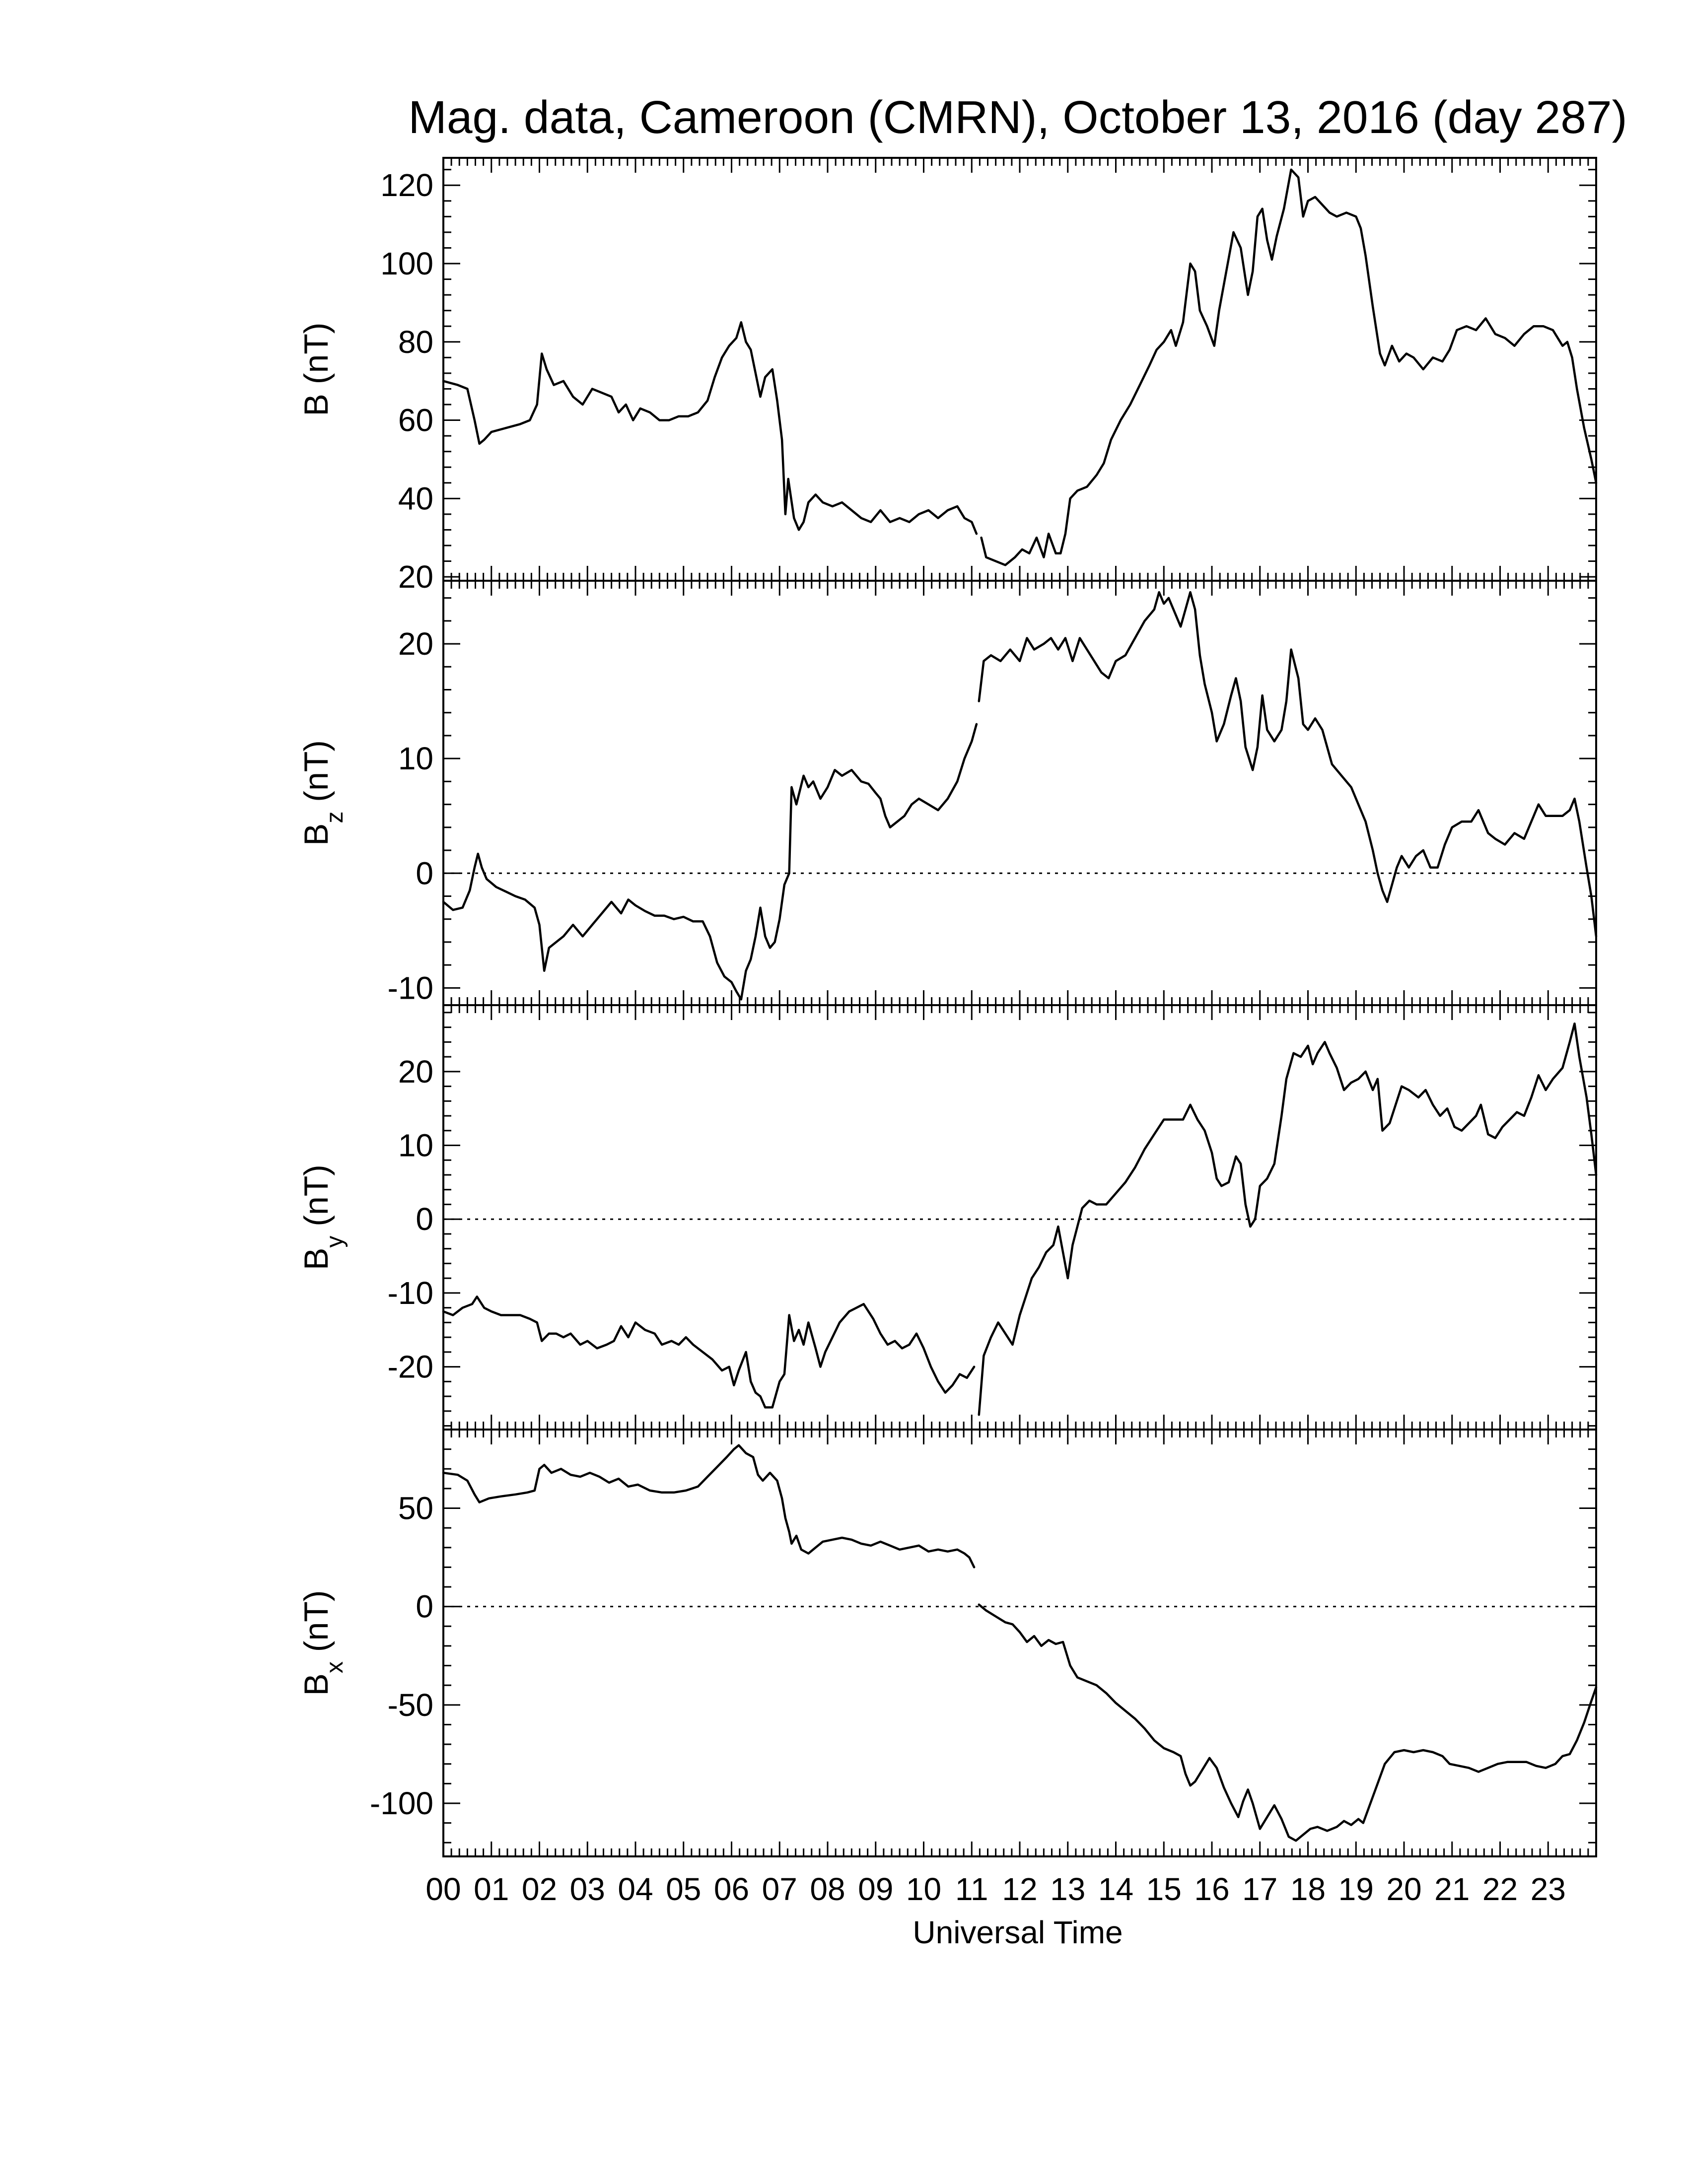 This screenshot has width=1688, height=2184. I want to click on x-tick-label: 19, so click(1356, 1889).